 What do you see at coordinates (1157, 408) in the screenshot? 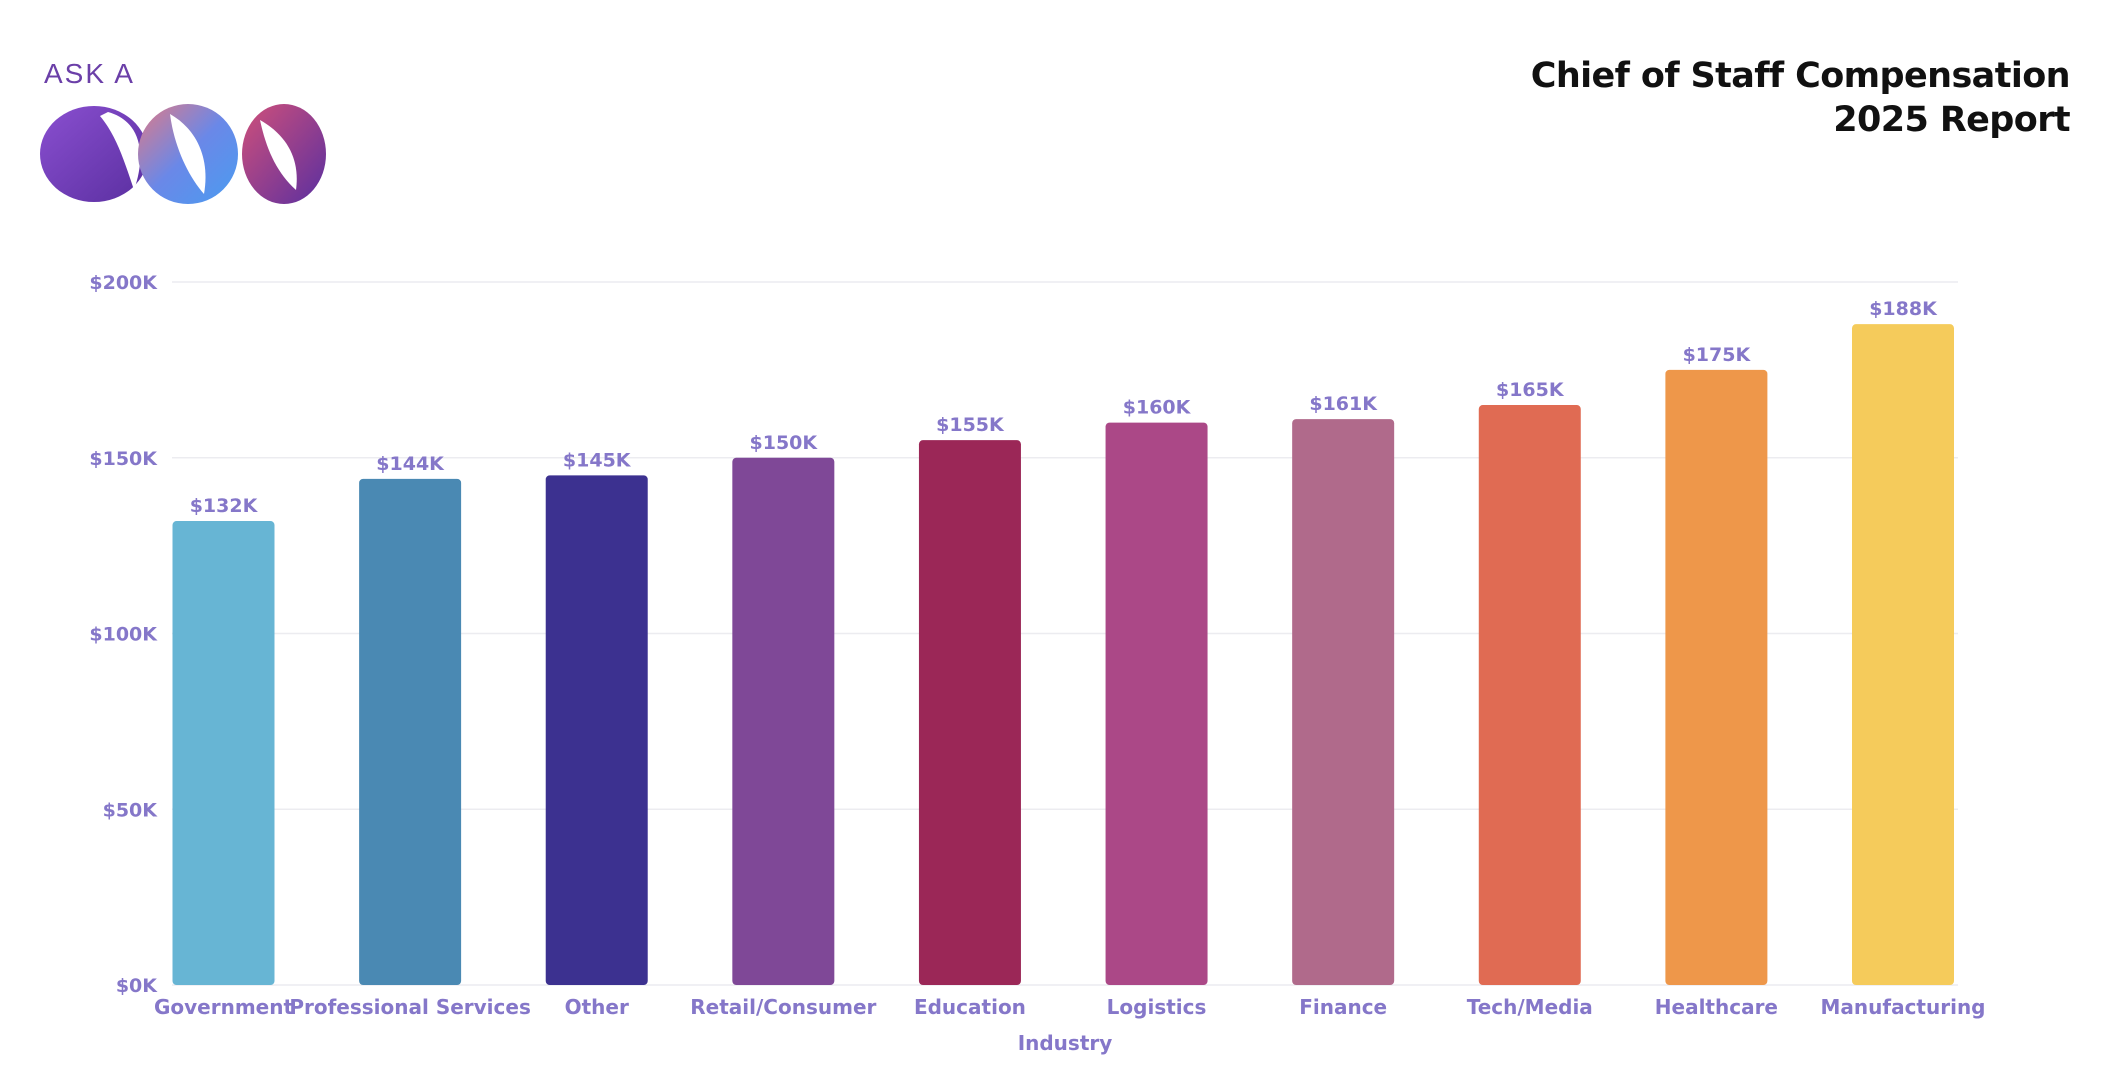
I see `bar-value-label: $160K` at bounding box center [1157, 408].